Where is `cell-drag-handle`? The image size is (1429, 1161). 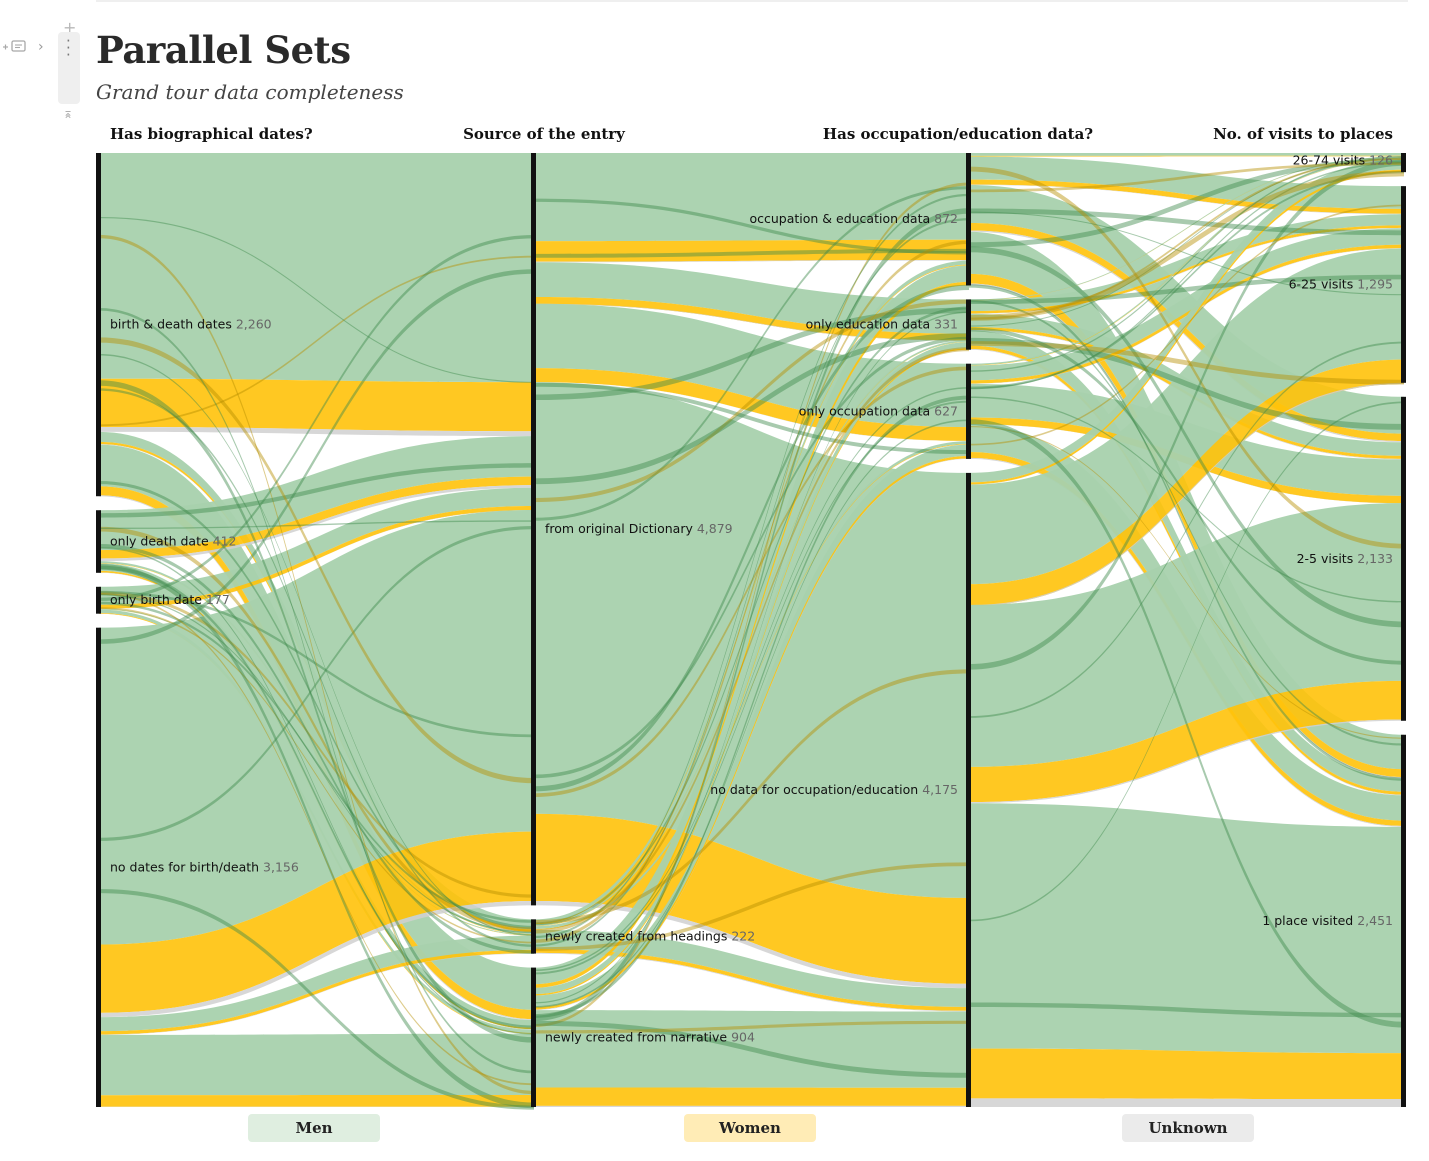
cell-drag-handle is located at coordinates (69, 68).